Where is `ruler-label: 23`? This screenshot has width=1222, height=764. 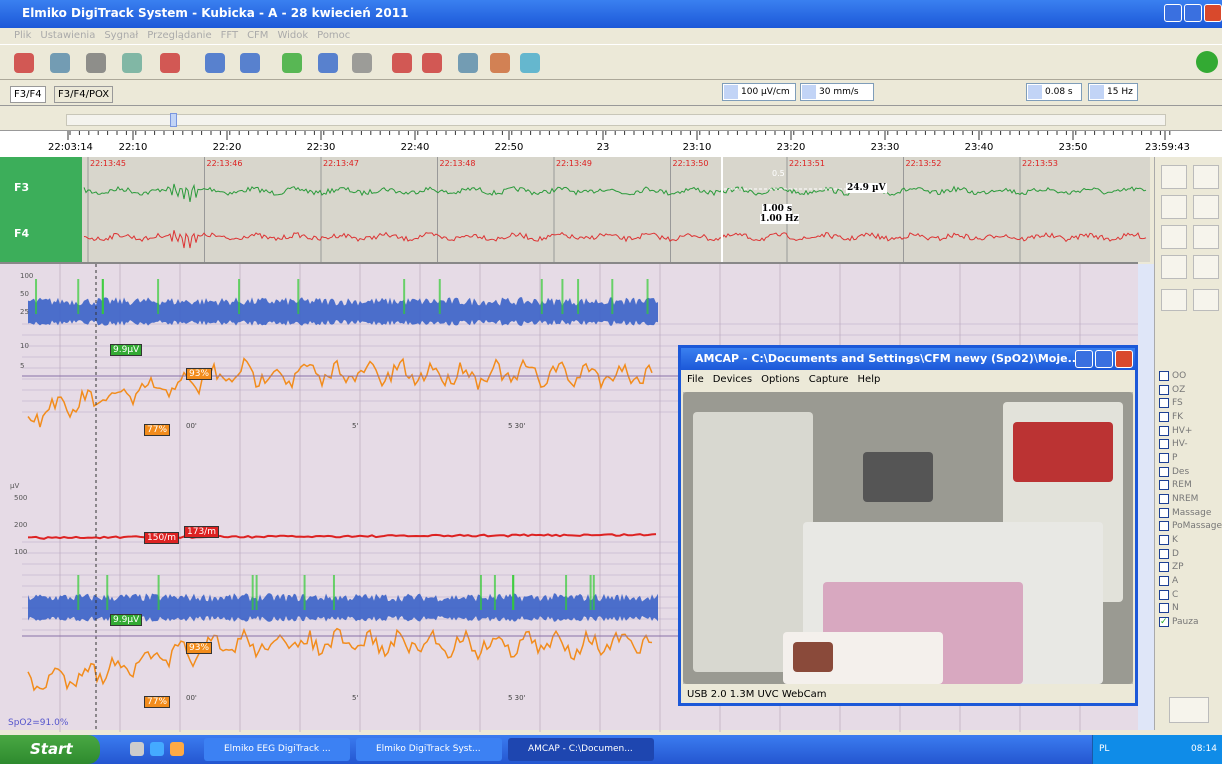 ruler-label: 23 is located at coordinates (603, 147).